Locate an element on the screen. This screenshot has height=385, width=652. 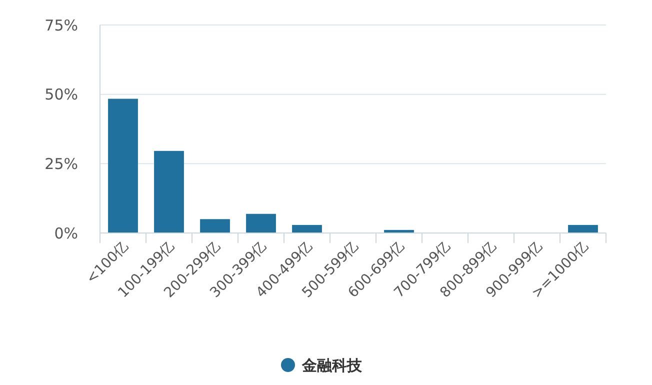
legend-label: 金融科技 is located at coordinates (332, 365).